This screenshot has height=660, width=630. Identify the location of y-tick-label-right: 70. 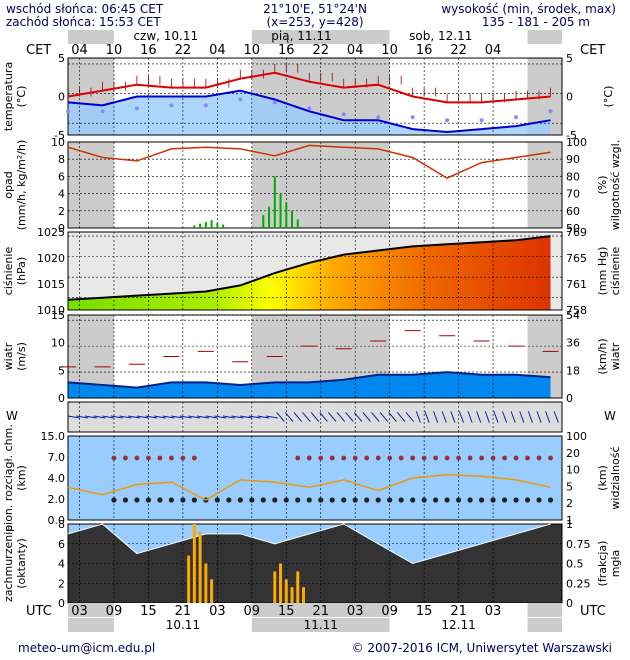
(573, 194).